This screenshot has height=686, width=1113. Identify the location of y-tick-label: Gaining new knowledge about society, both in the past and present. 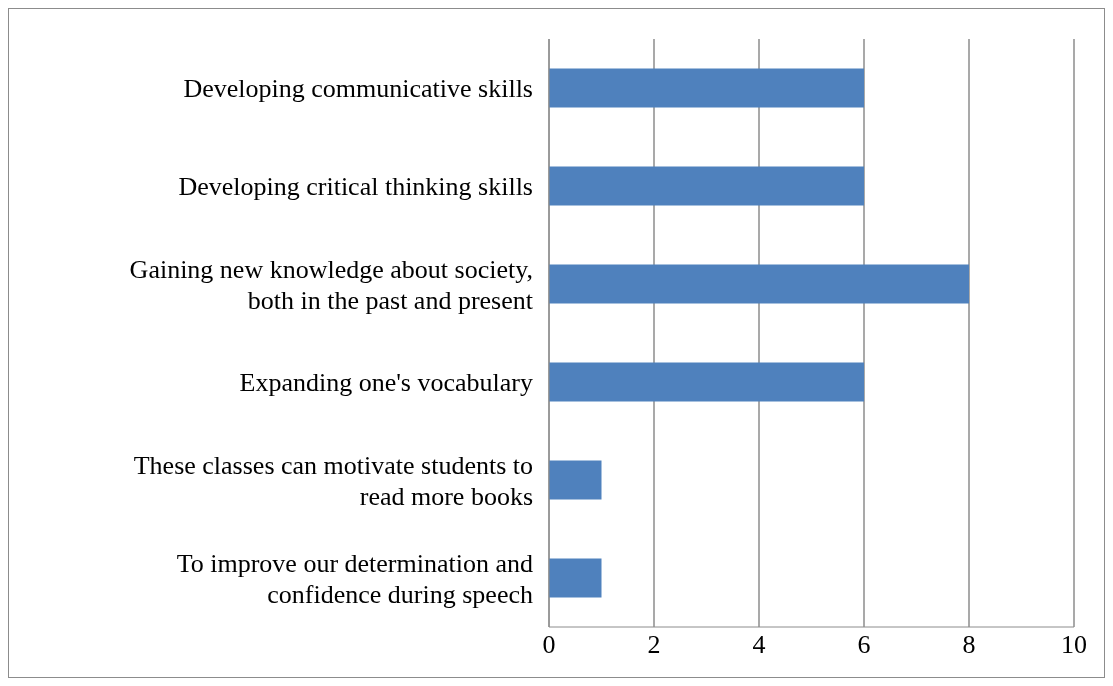
(331, 284).